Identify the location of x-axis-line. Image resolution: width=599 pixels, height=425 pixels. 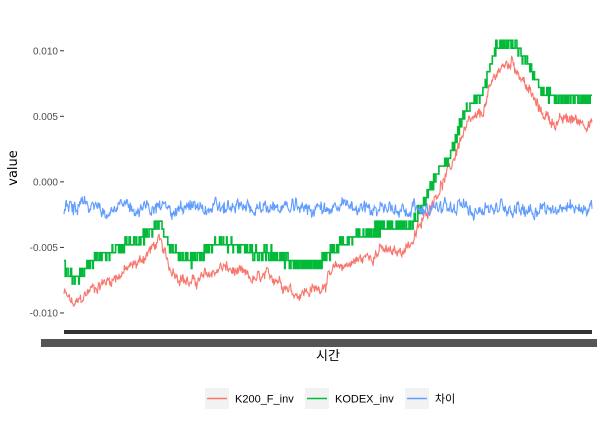
(328, 332).